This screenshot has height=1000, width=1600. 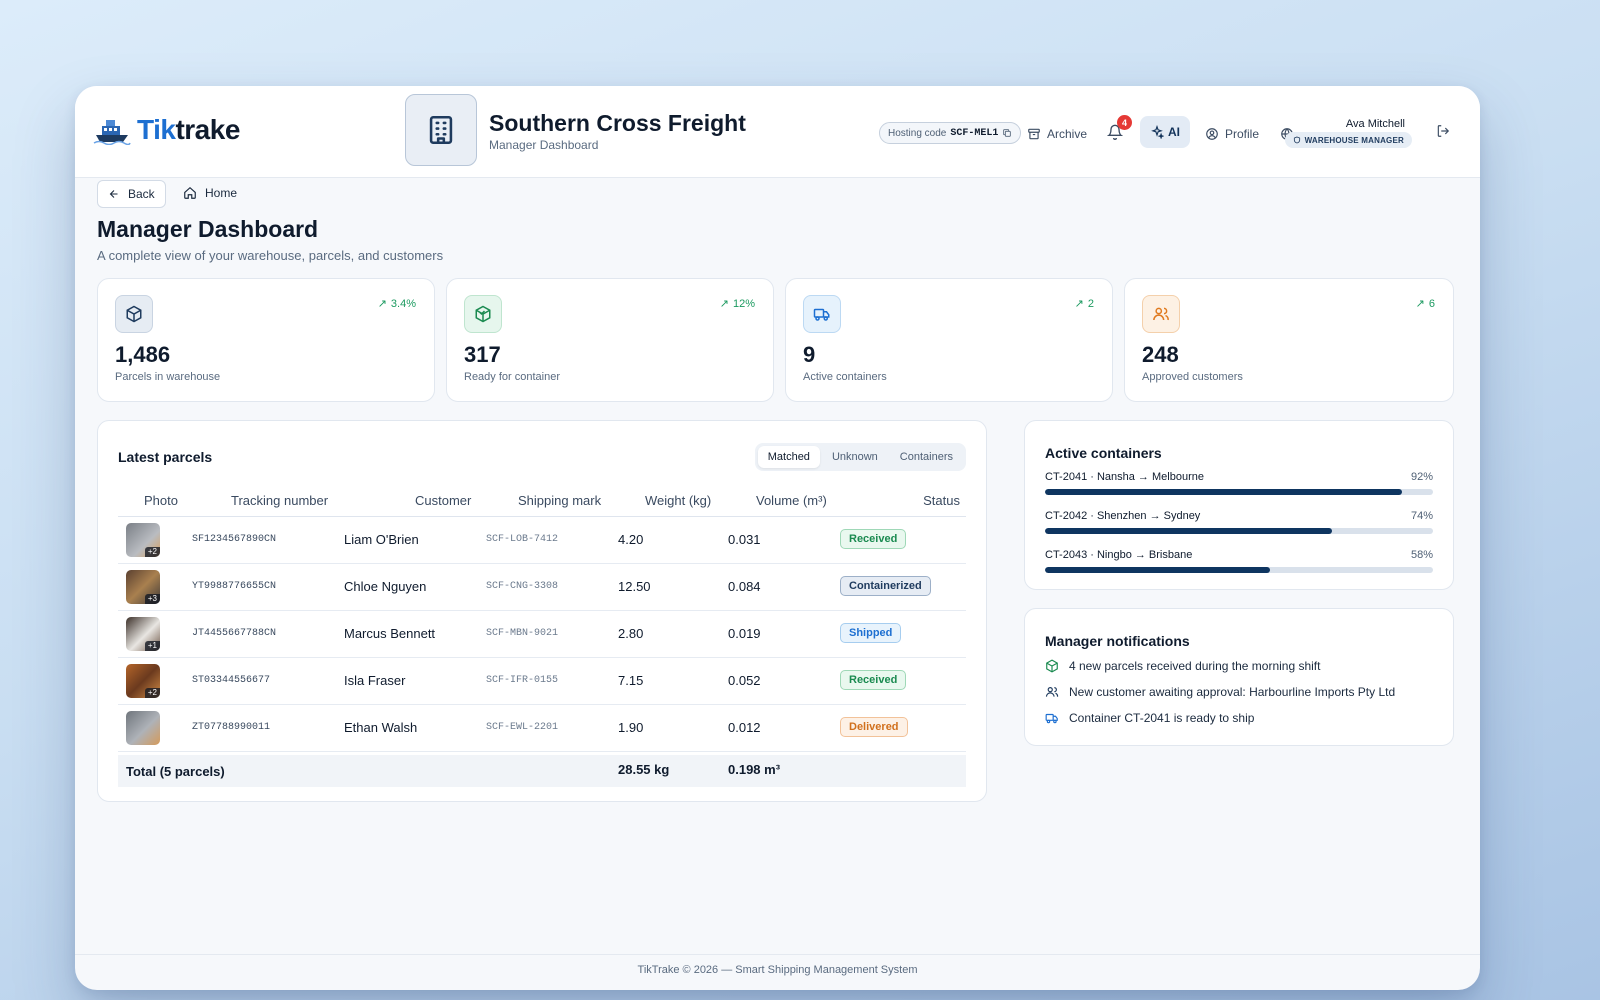 What do you see at coordinates (280, 500) in the screenshot?
I see `column-header: Tracking number` at bounding box center [280, 500].